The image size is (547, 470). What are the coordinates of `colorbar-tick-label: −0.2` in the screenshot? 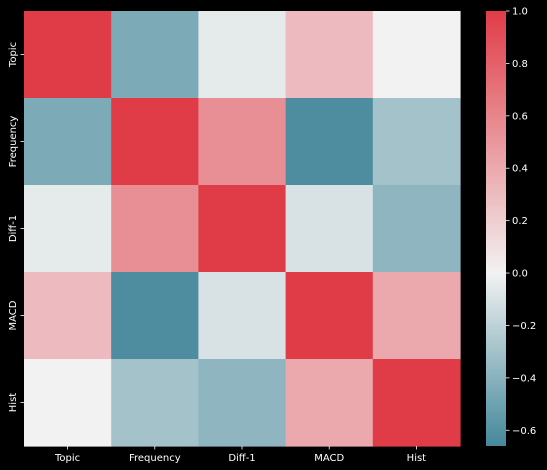 It's located at (524, 326).